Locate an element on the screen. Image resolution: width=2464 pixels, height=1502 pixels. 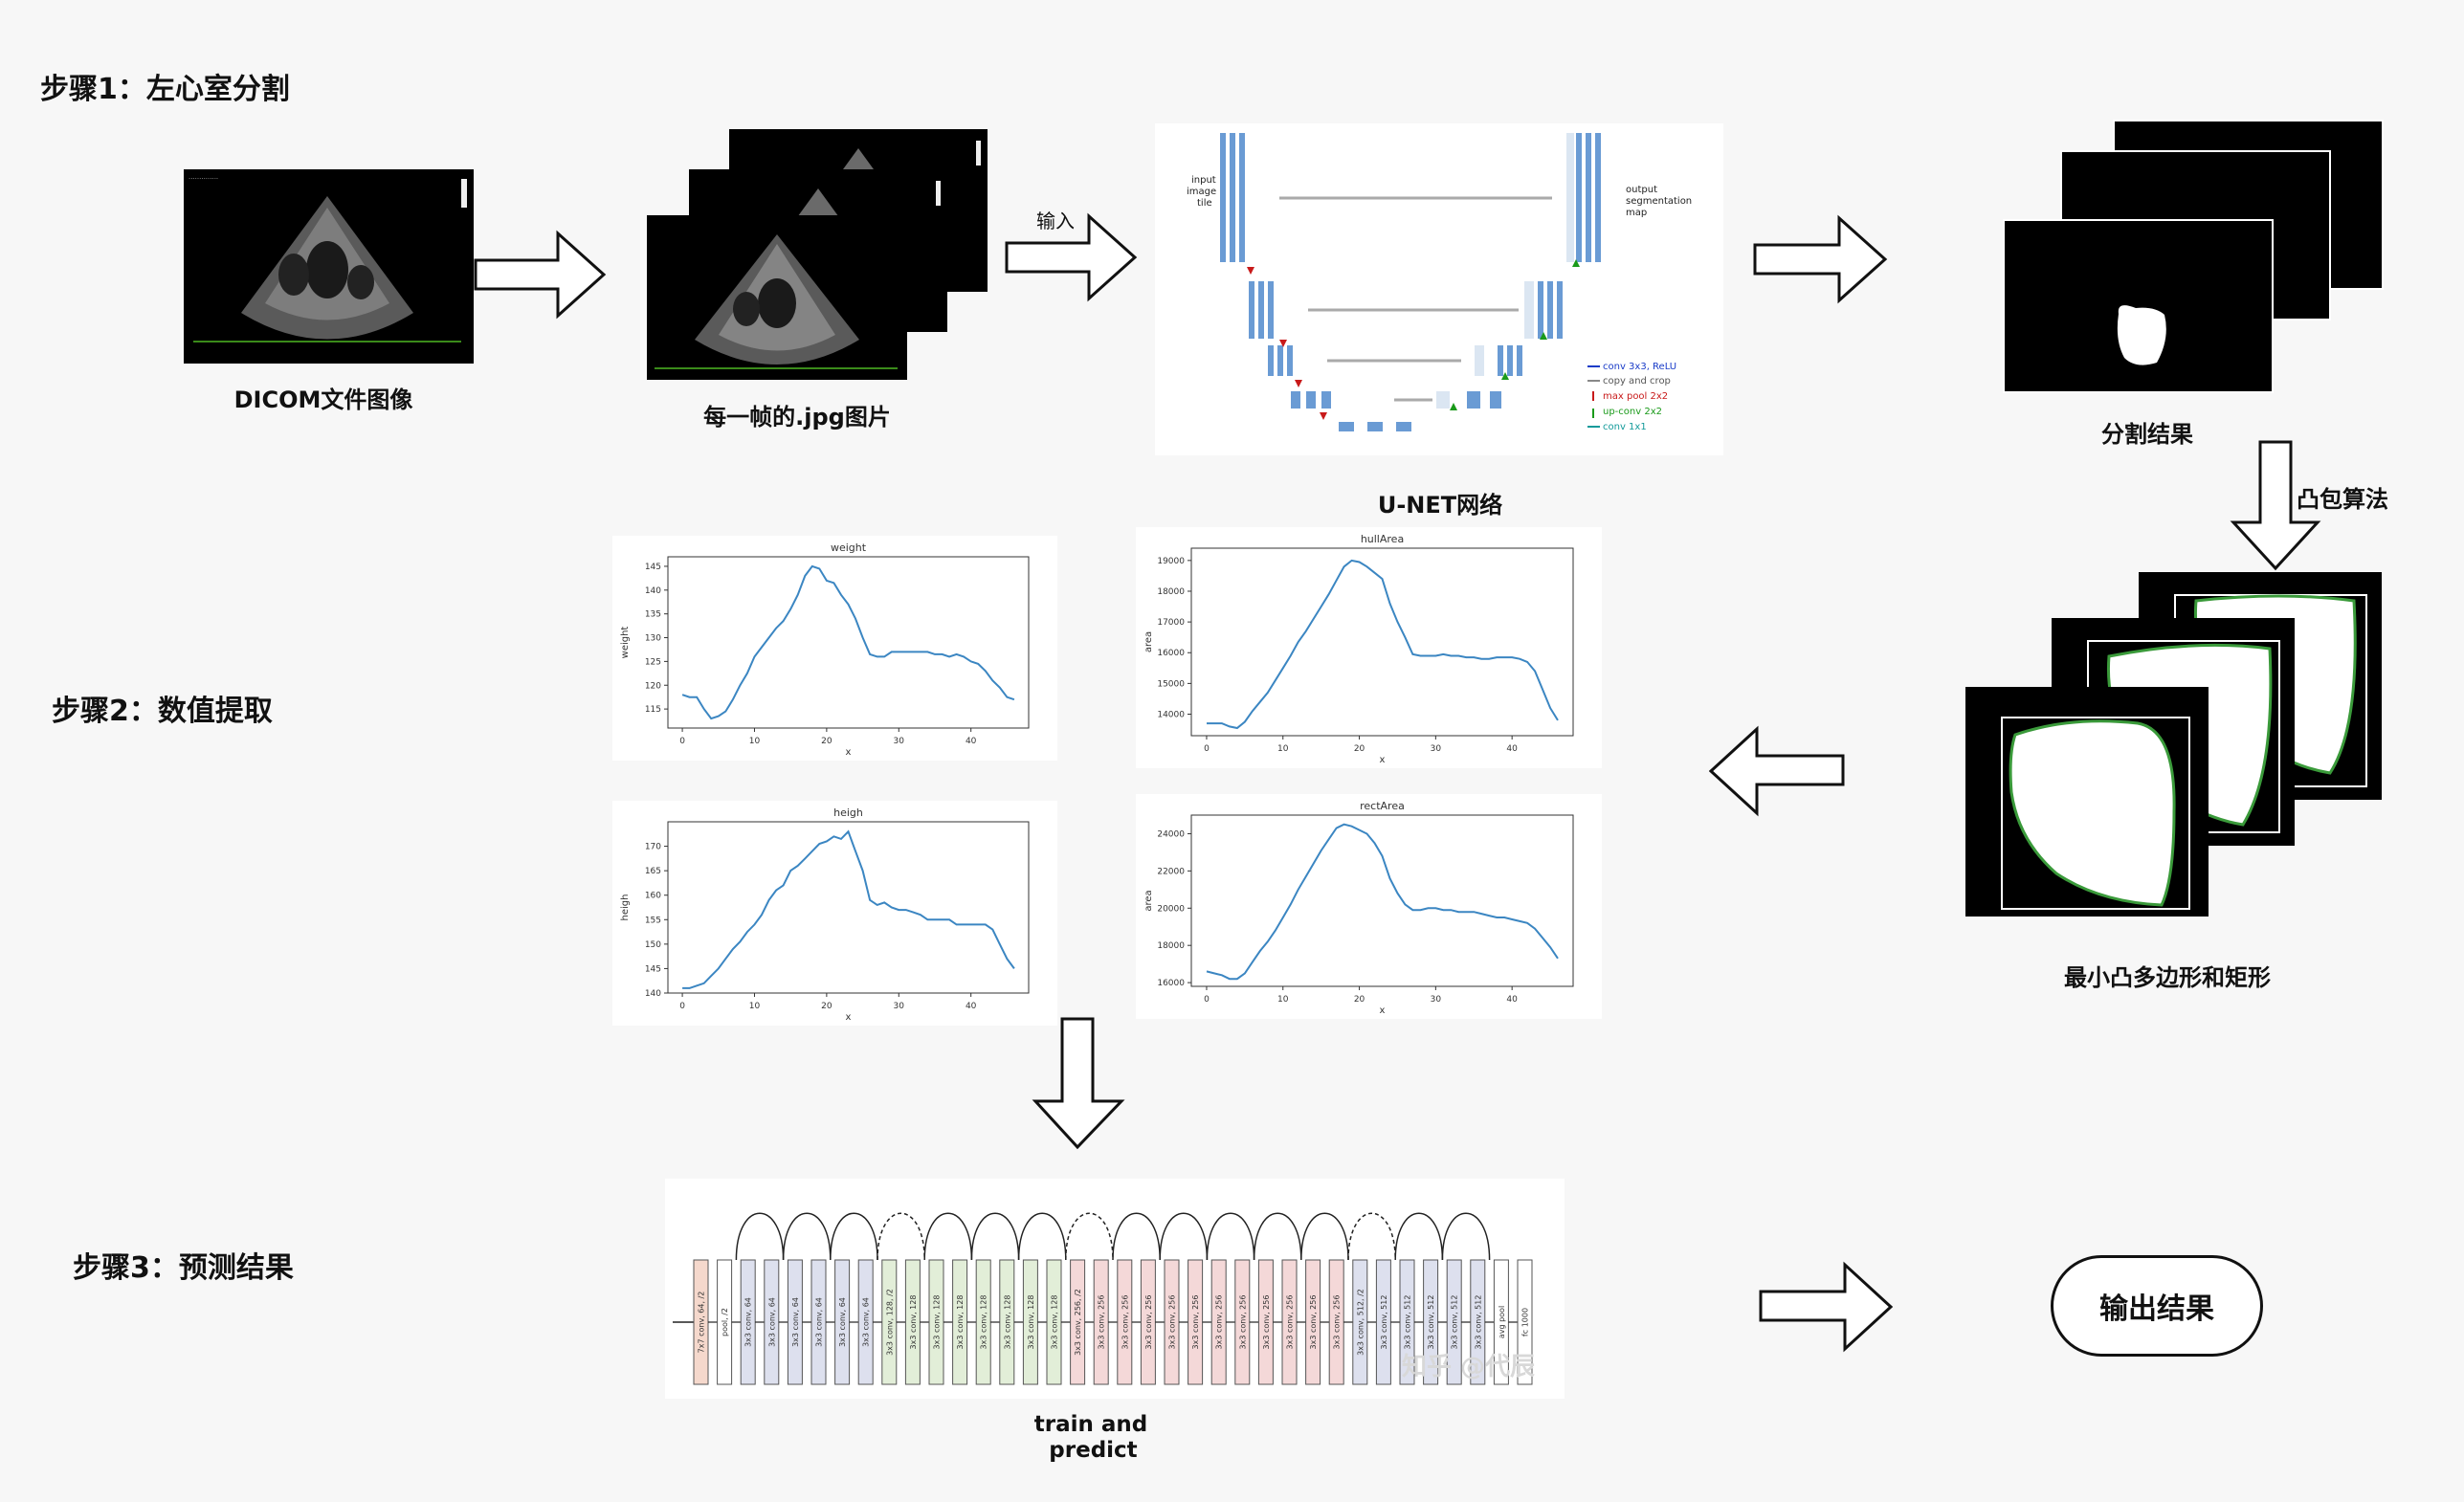
y-tick-label: 16000 is located at coordinates (1171, 983).